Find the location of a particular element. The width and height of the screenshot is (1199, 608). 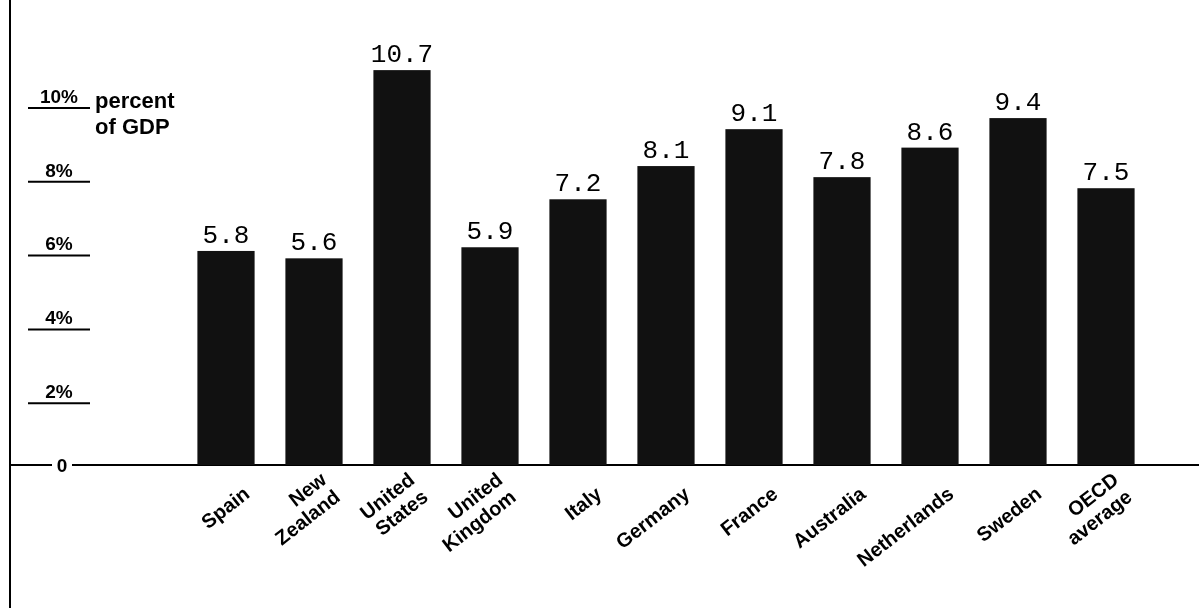

data-label: 9.4 is located at coordinates (1018, 103).